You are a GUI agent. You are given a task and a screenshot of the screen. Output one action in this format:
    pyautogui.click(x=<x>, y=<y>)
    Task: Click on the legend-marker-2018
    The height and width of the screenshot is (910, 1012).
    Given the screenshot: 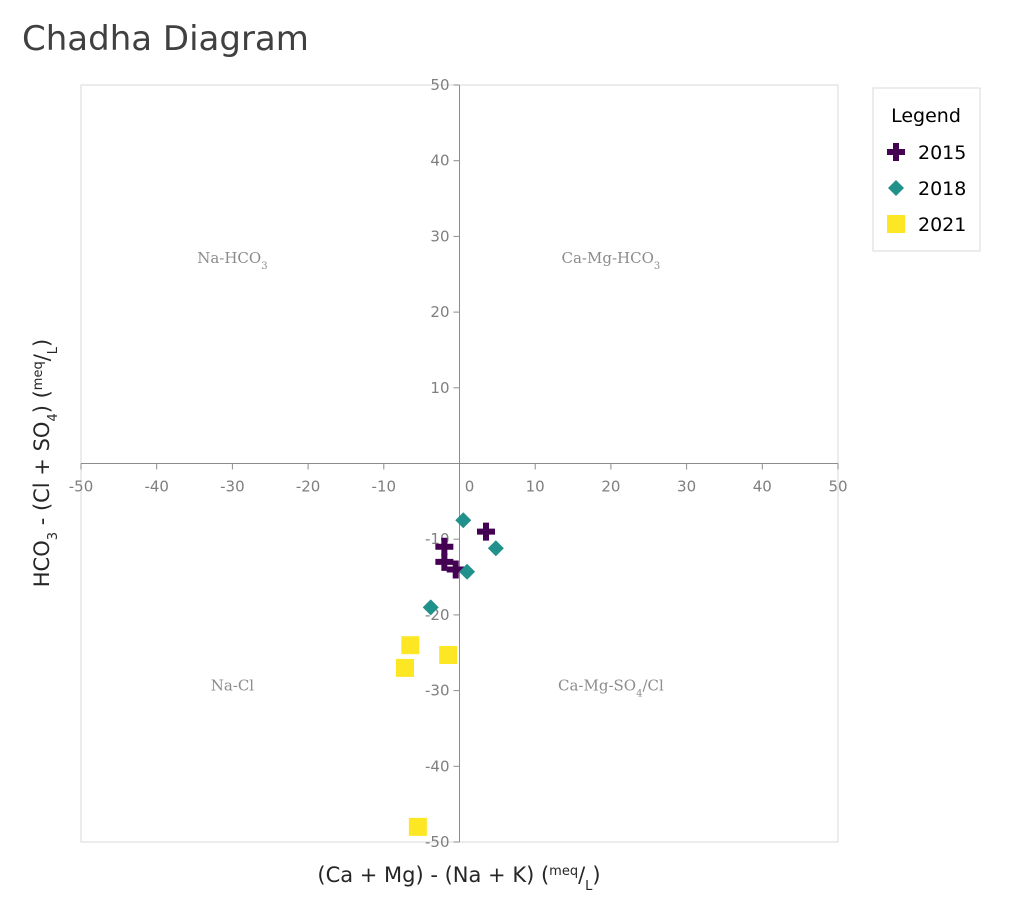 What is the action you would take?
    pyautogui.click(x=896, y=188)
    